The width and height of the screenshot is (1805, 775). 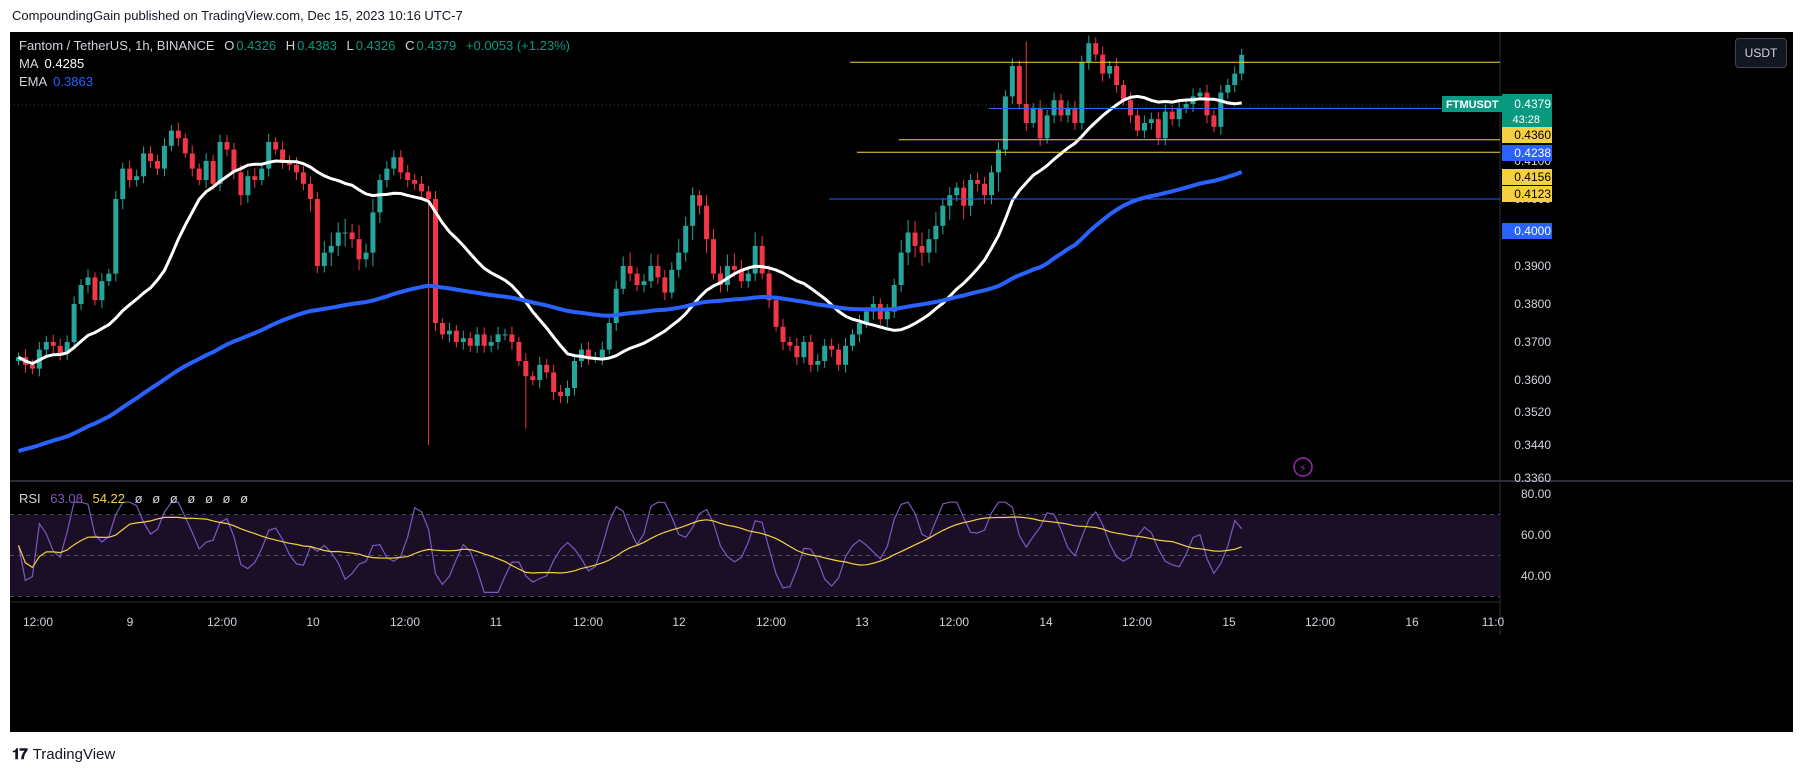 I want to click on symbol-label: Fantom / TetherUS, 1h, BINANCE, so click(x=117, y=45).